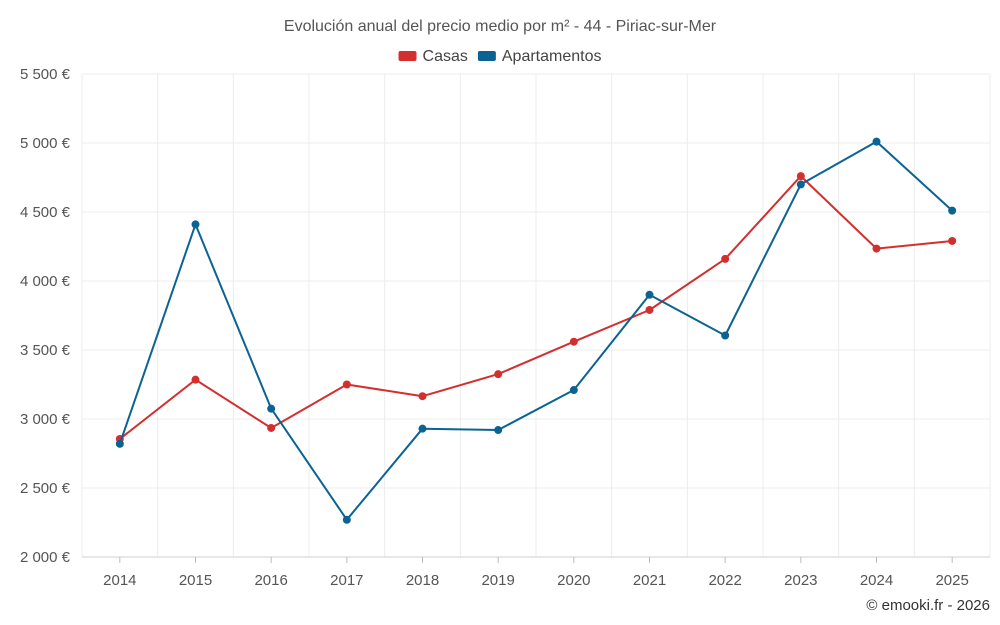 Image resolution: width=1000 pixels, height=625 pixels. I want to click on y-tick-label: 2 500 €, so click(45, 488).